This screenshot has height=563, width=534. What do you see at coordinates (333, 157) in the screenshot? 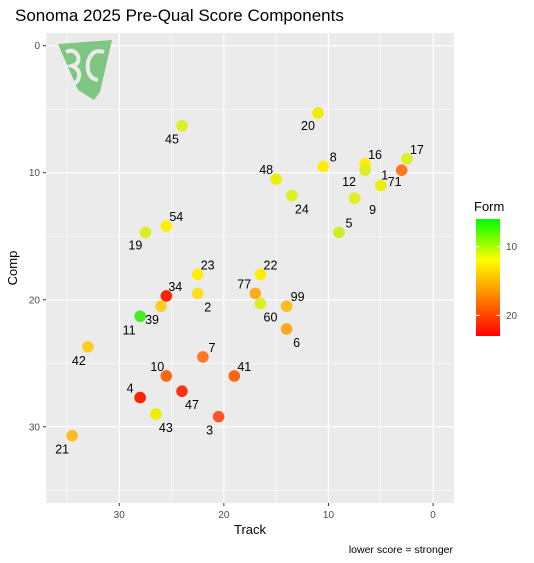
I see `point-label-8: 8` at bounding box center [333, 157].